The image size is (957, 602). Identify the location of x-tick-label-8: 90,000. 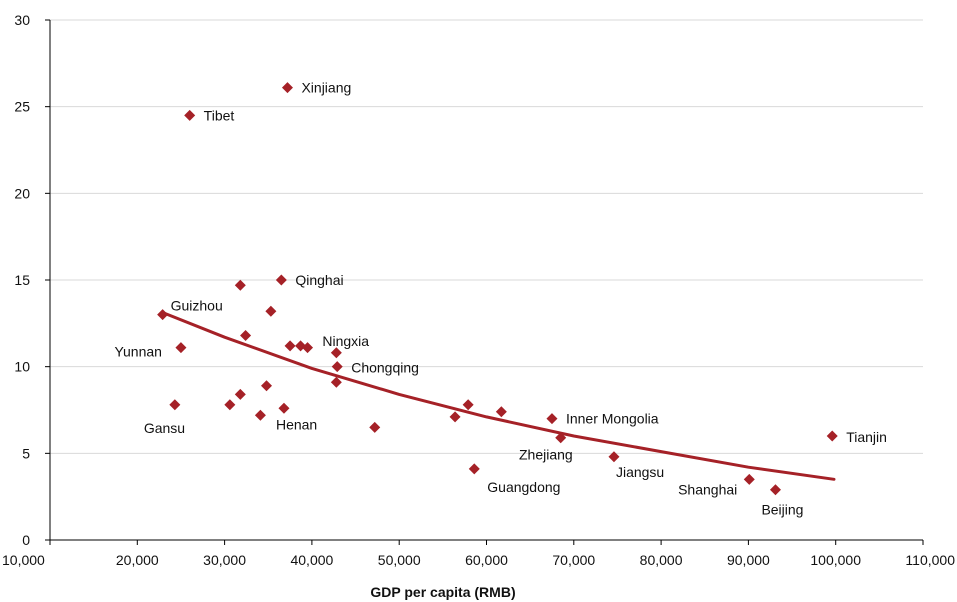
(748, 560).